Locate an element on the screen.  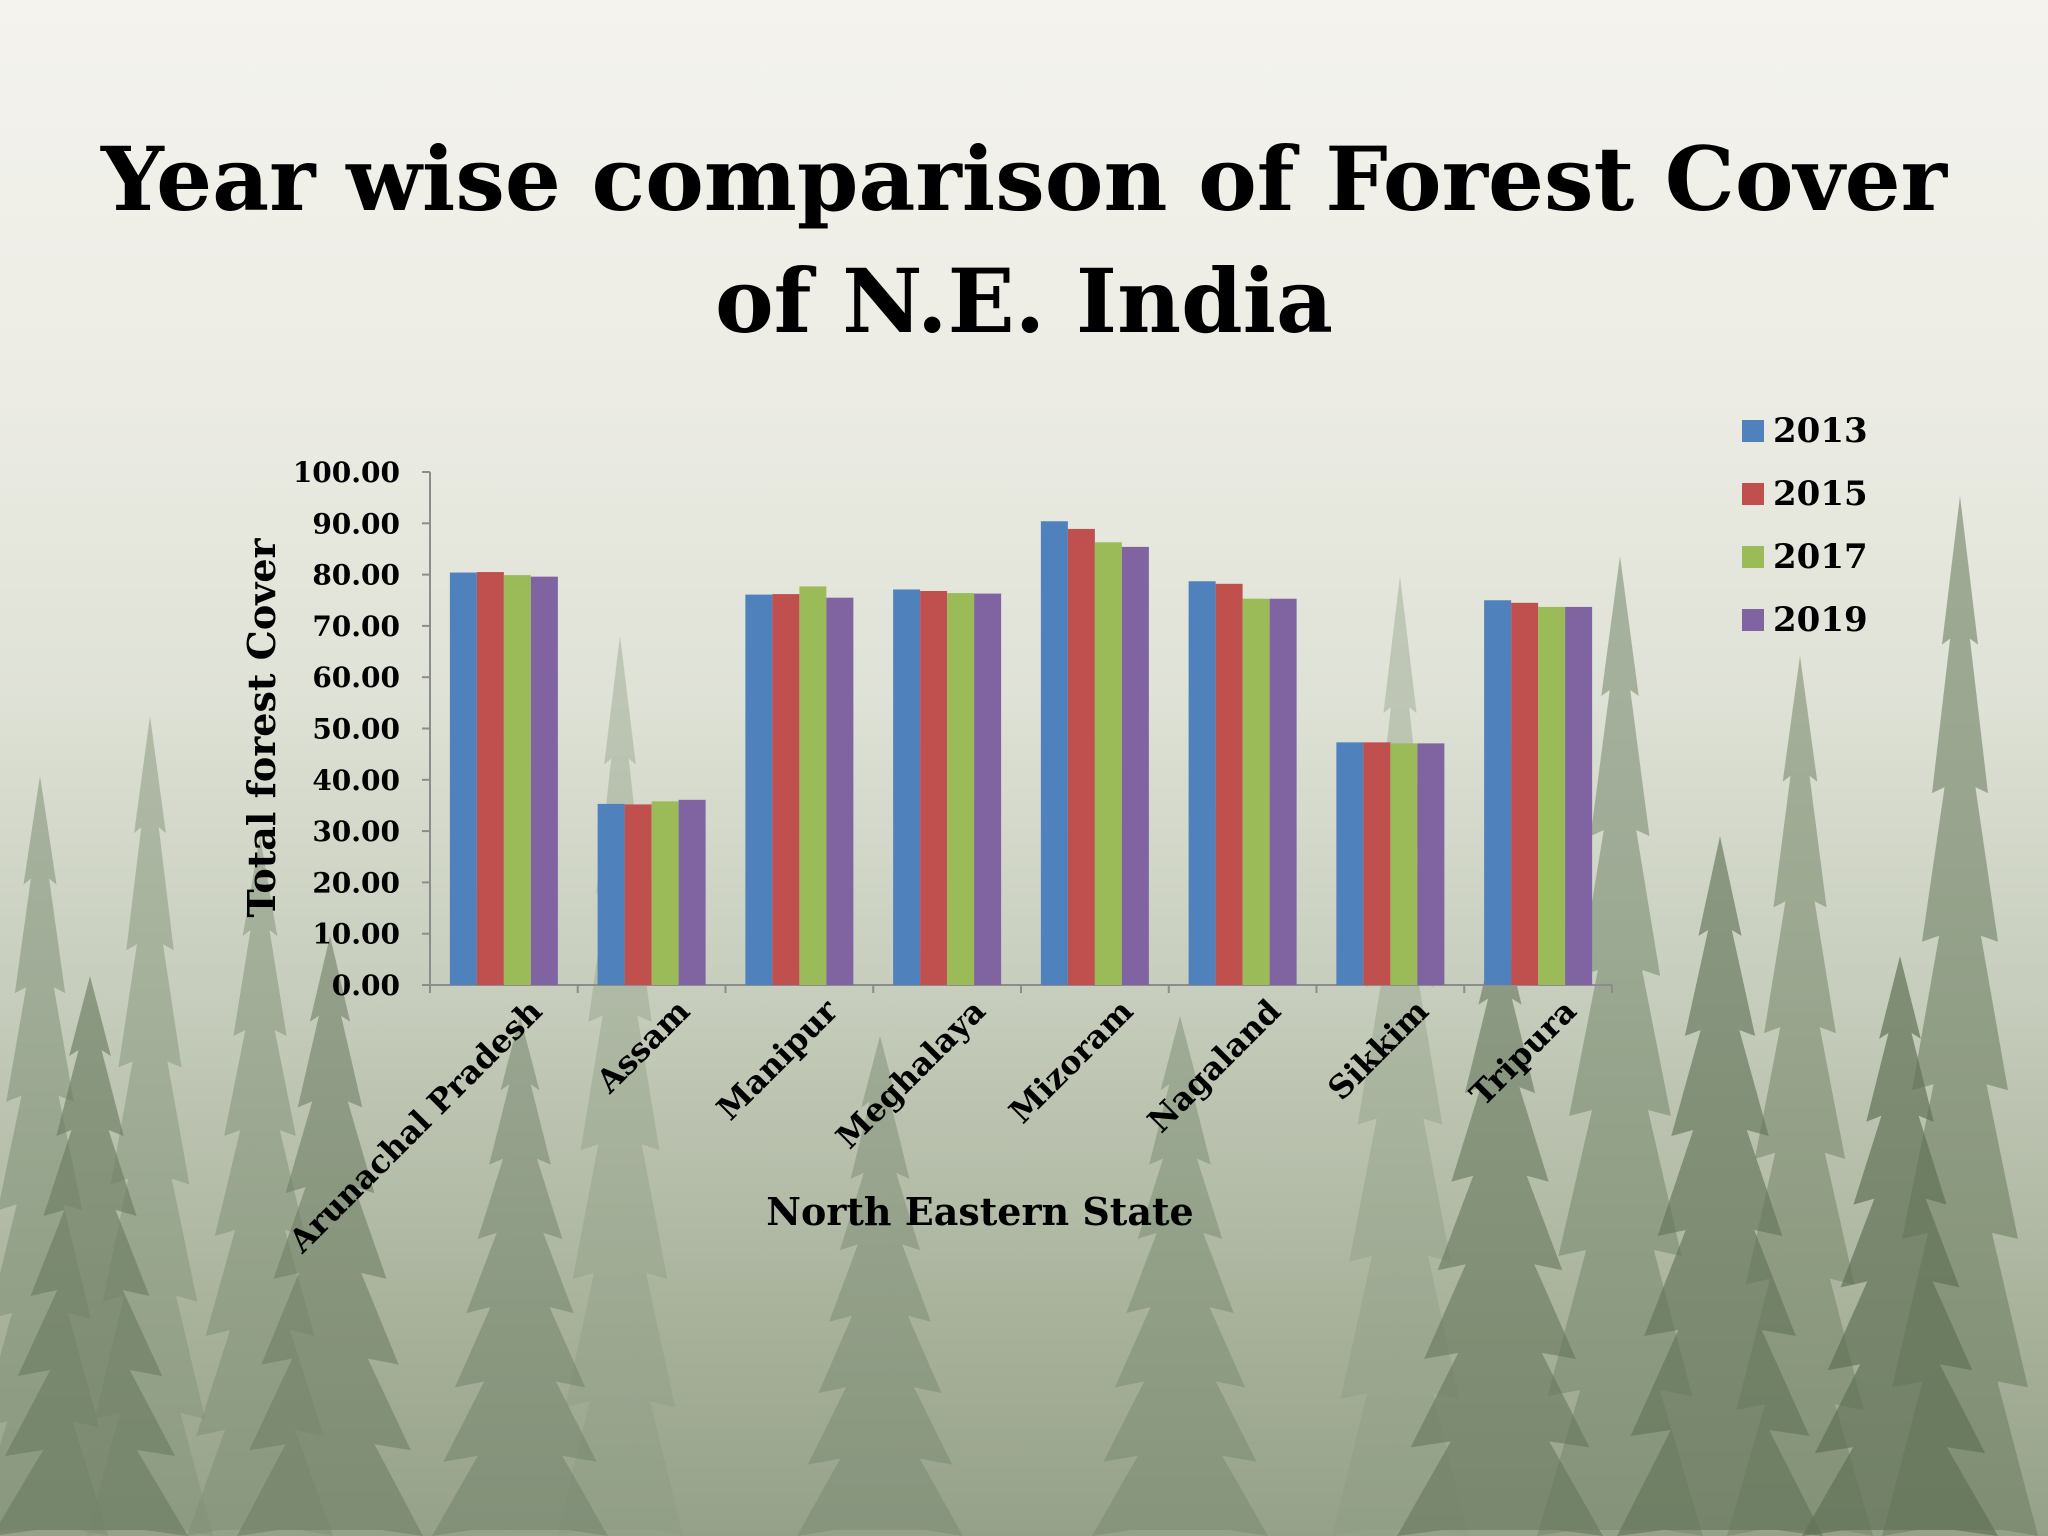
title-line-1: Year wise comparison of Forest Cover is located at coordinates (1024, 179).